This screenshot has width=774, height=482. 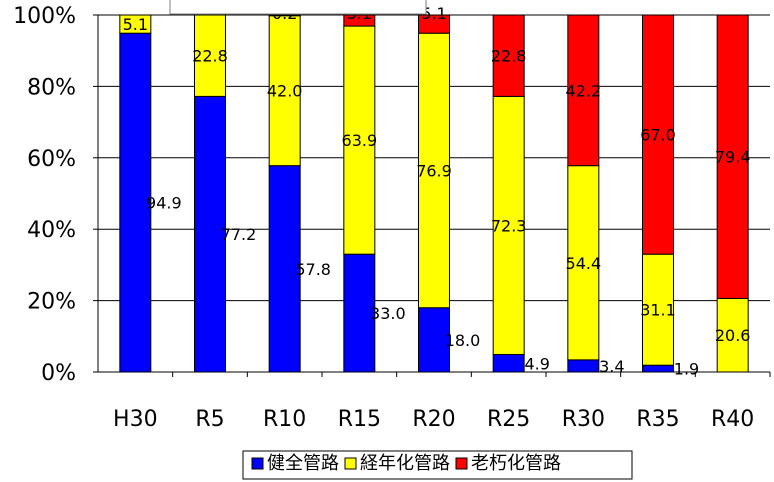 I want to click on data-label: 18.0, so click(x=463, y=340).